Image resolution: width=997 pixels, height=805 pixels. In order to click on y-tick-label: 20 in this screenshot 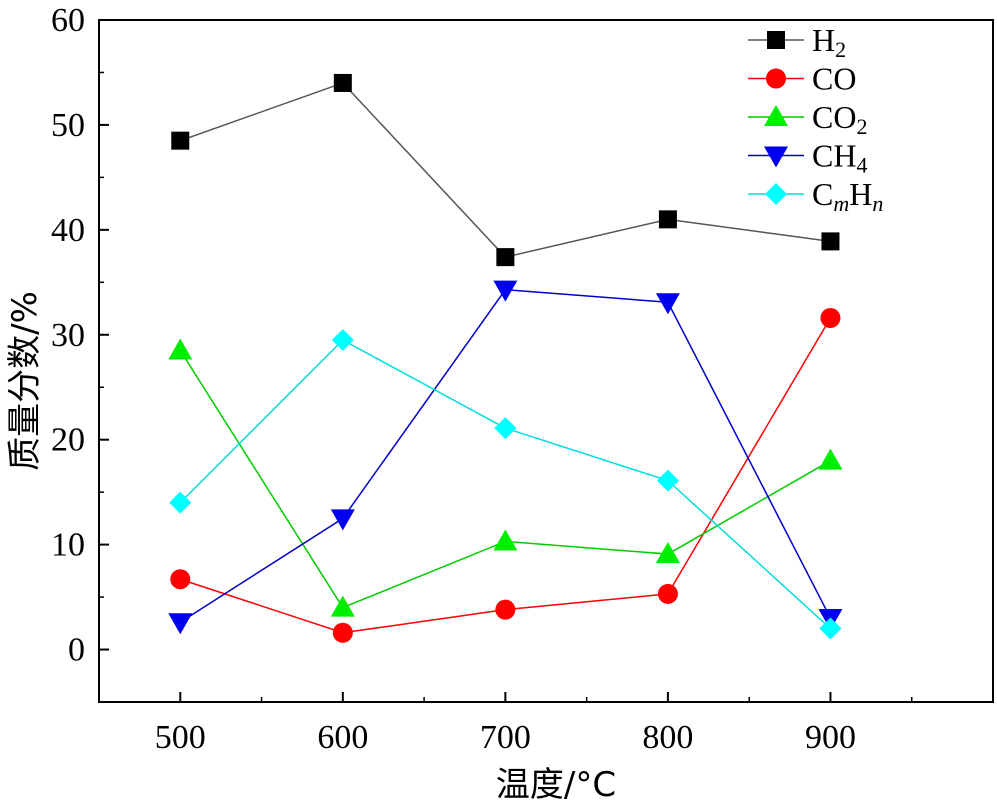, I will do `click(68, 440)`.